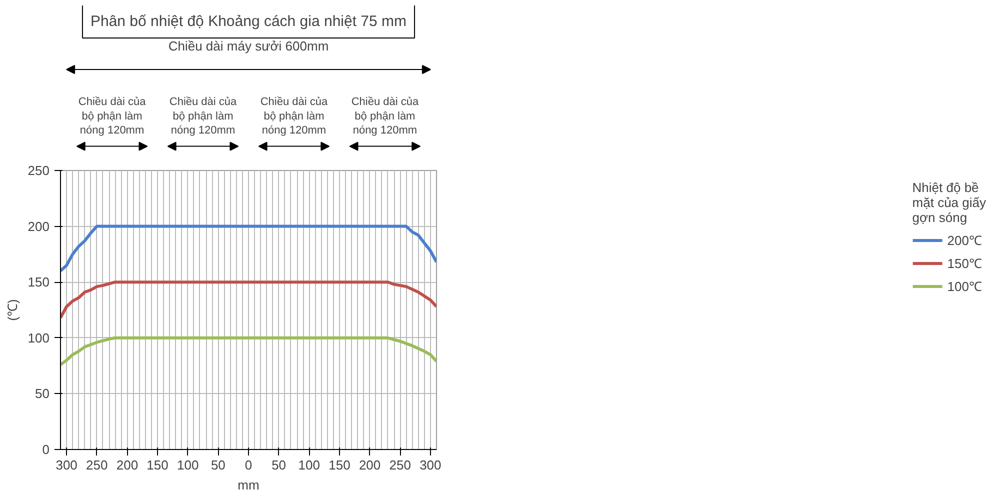 This screenshot has height=501, width=996. Describe the element at coordinates (39, 338) in the screenshot. I see `y-tick-label: 100` at that location.